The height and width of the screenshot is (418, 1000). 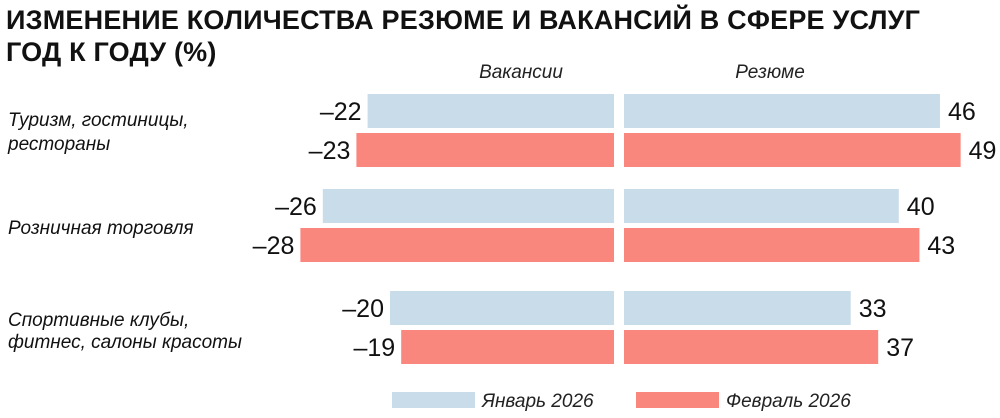 I want to click on category-label: Розничная торговля, so click(x=101, y=228).